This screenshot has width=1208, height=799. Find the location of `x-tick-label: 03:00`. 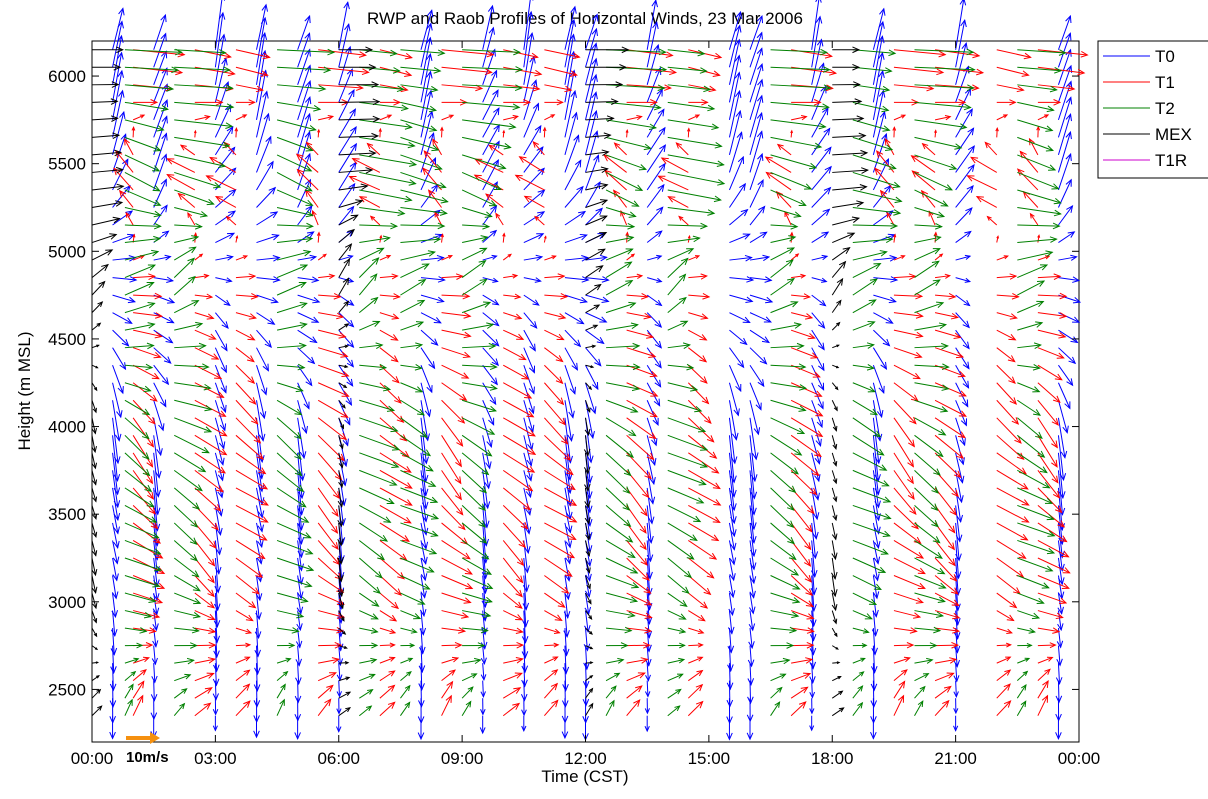

x-tick-label: 03:00 is located at coordinates (215, 758).